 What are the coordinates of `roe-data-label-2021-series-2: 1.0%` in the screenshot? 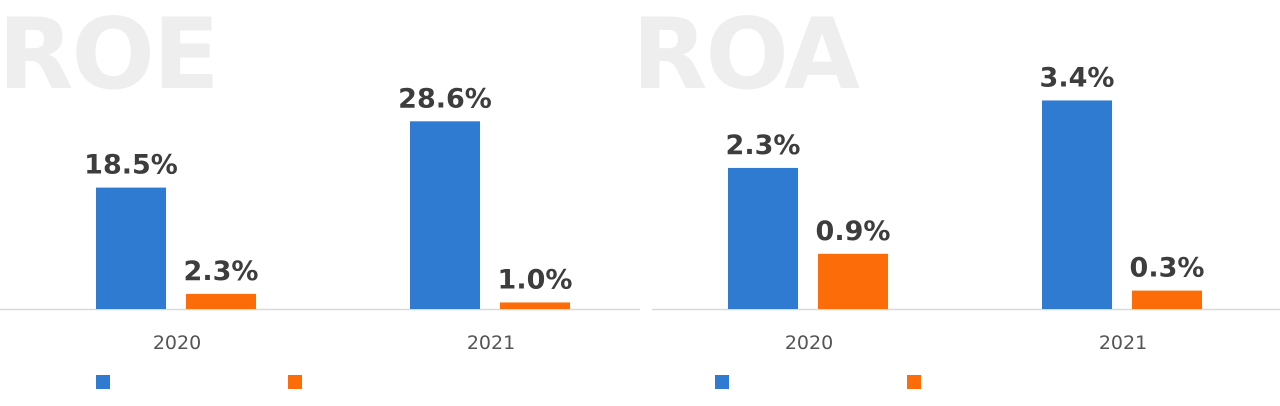 It's located at (535, 279).